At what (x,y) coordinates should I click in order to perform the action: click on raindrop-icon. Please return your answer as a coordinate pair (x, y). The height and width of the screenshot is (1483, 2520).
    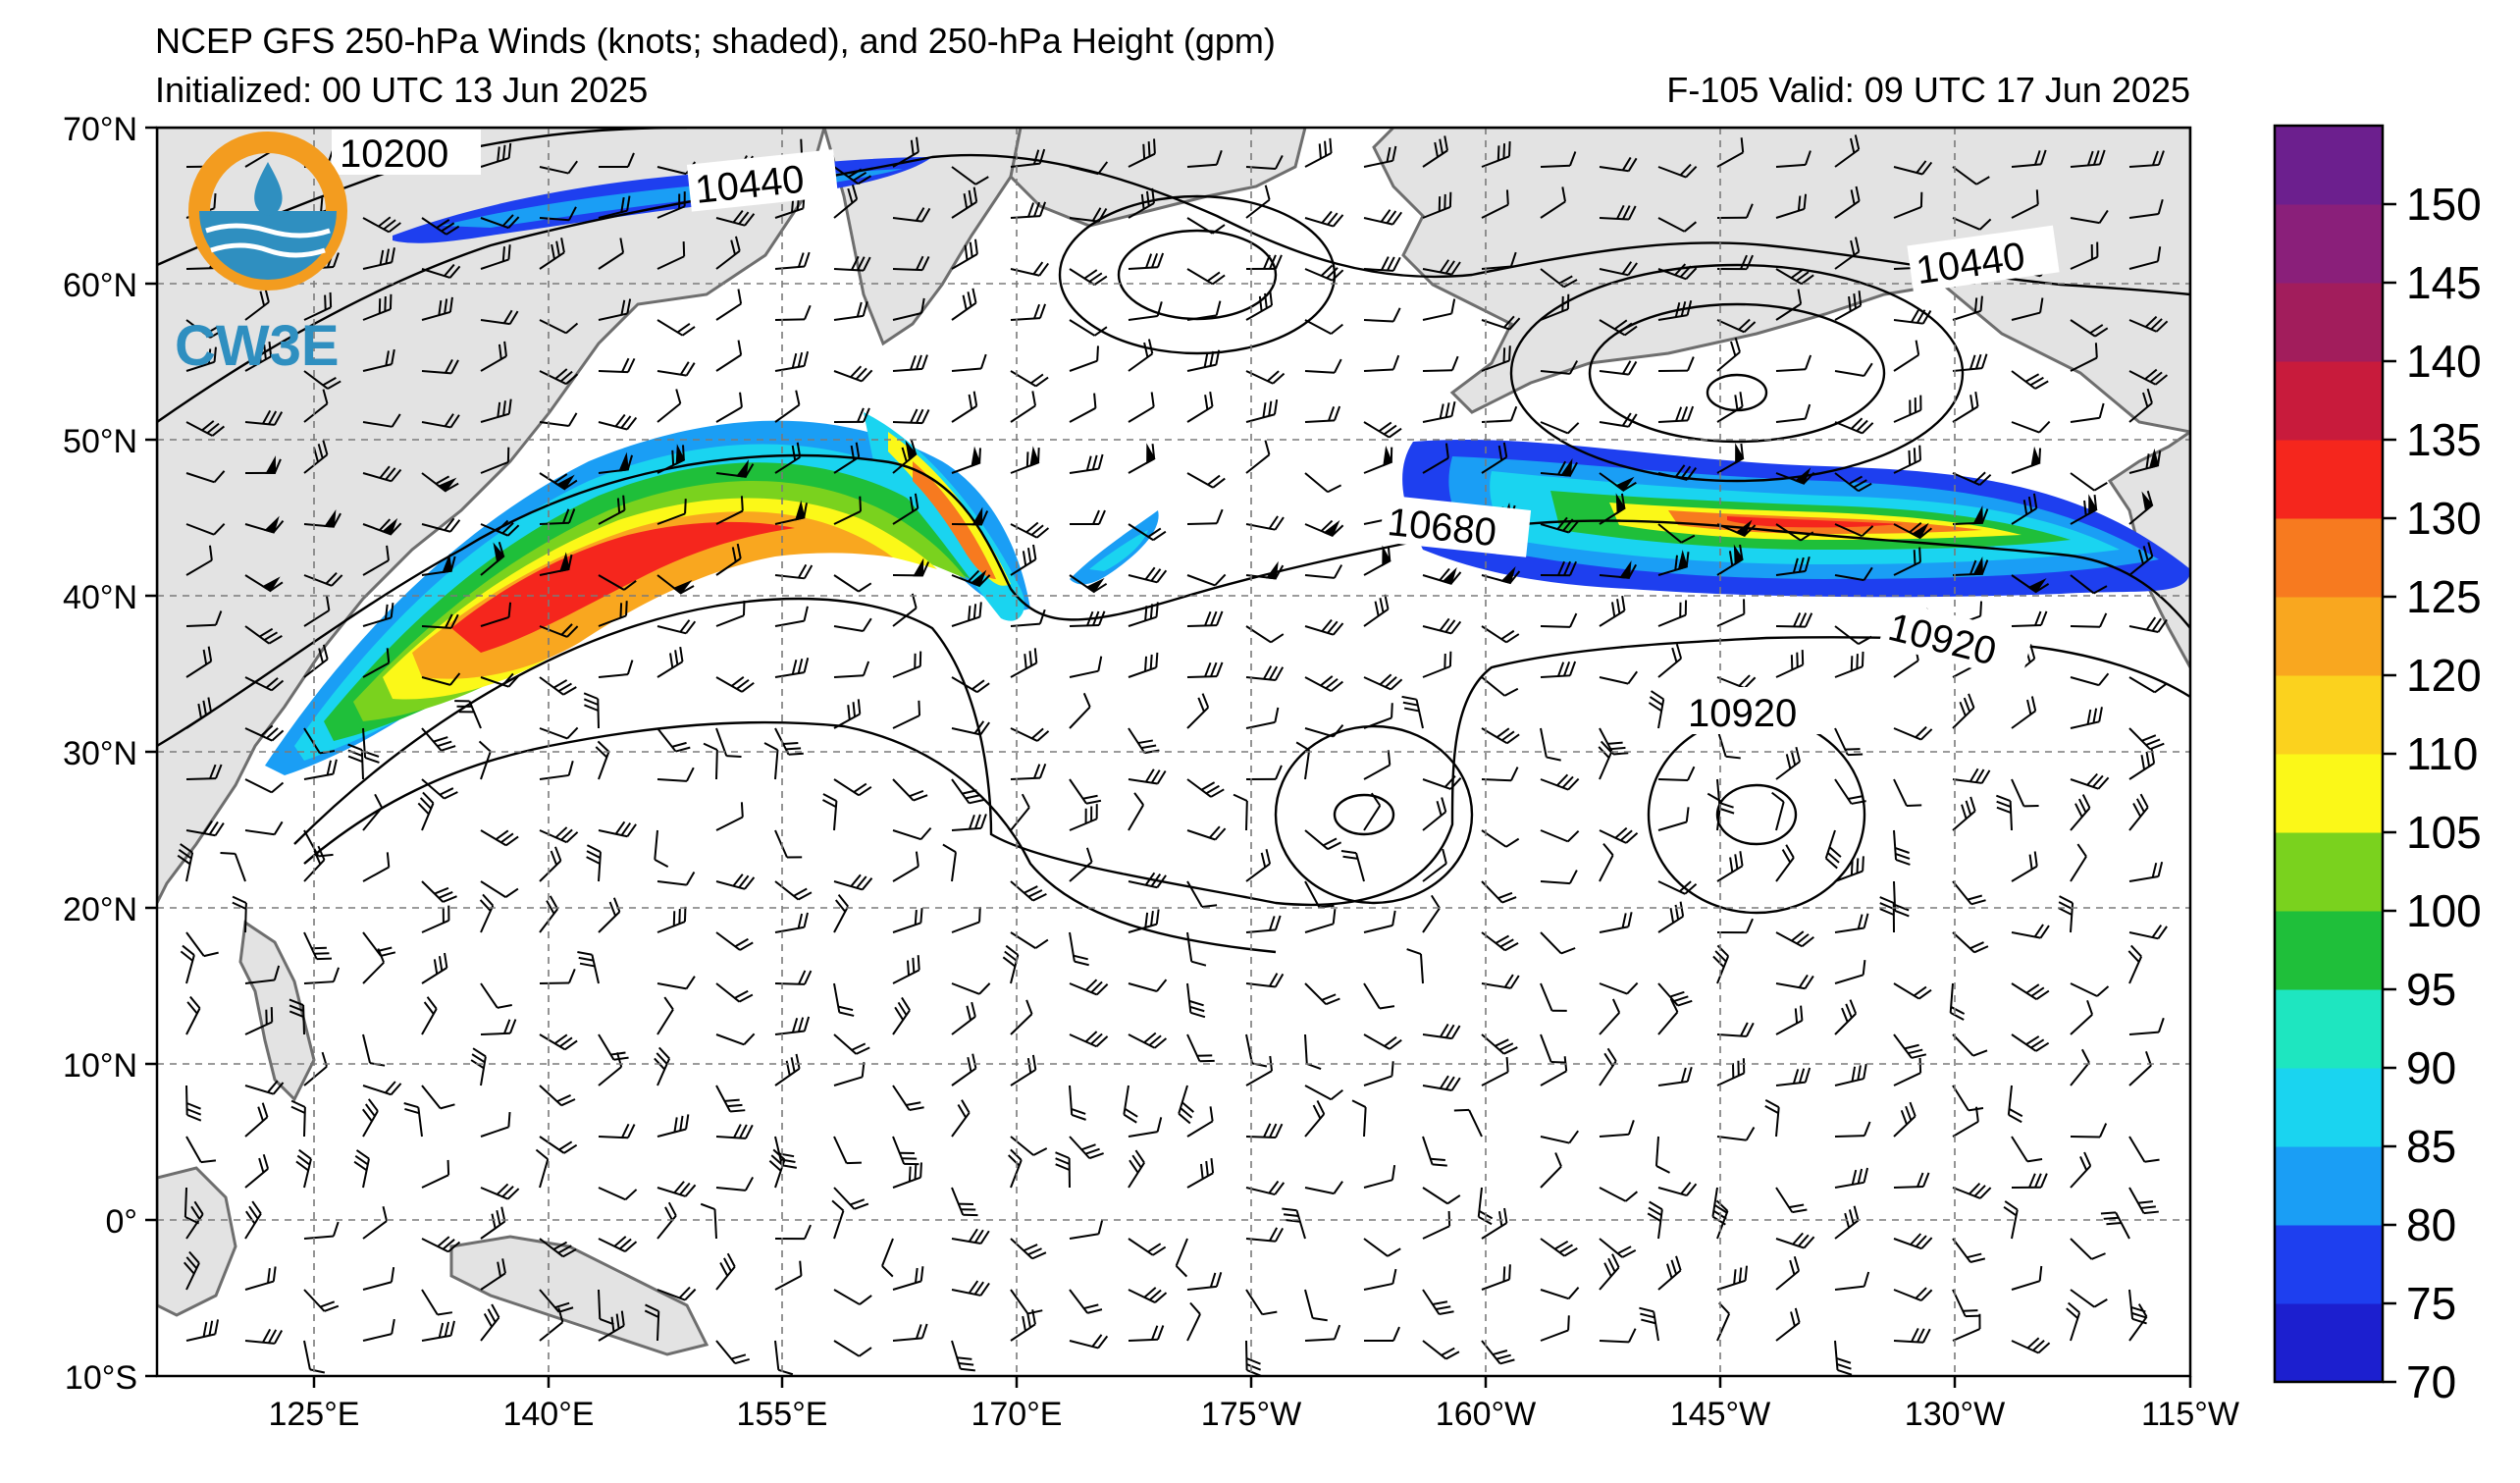
    Looking at the image, I should click on (268, 189).